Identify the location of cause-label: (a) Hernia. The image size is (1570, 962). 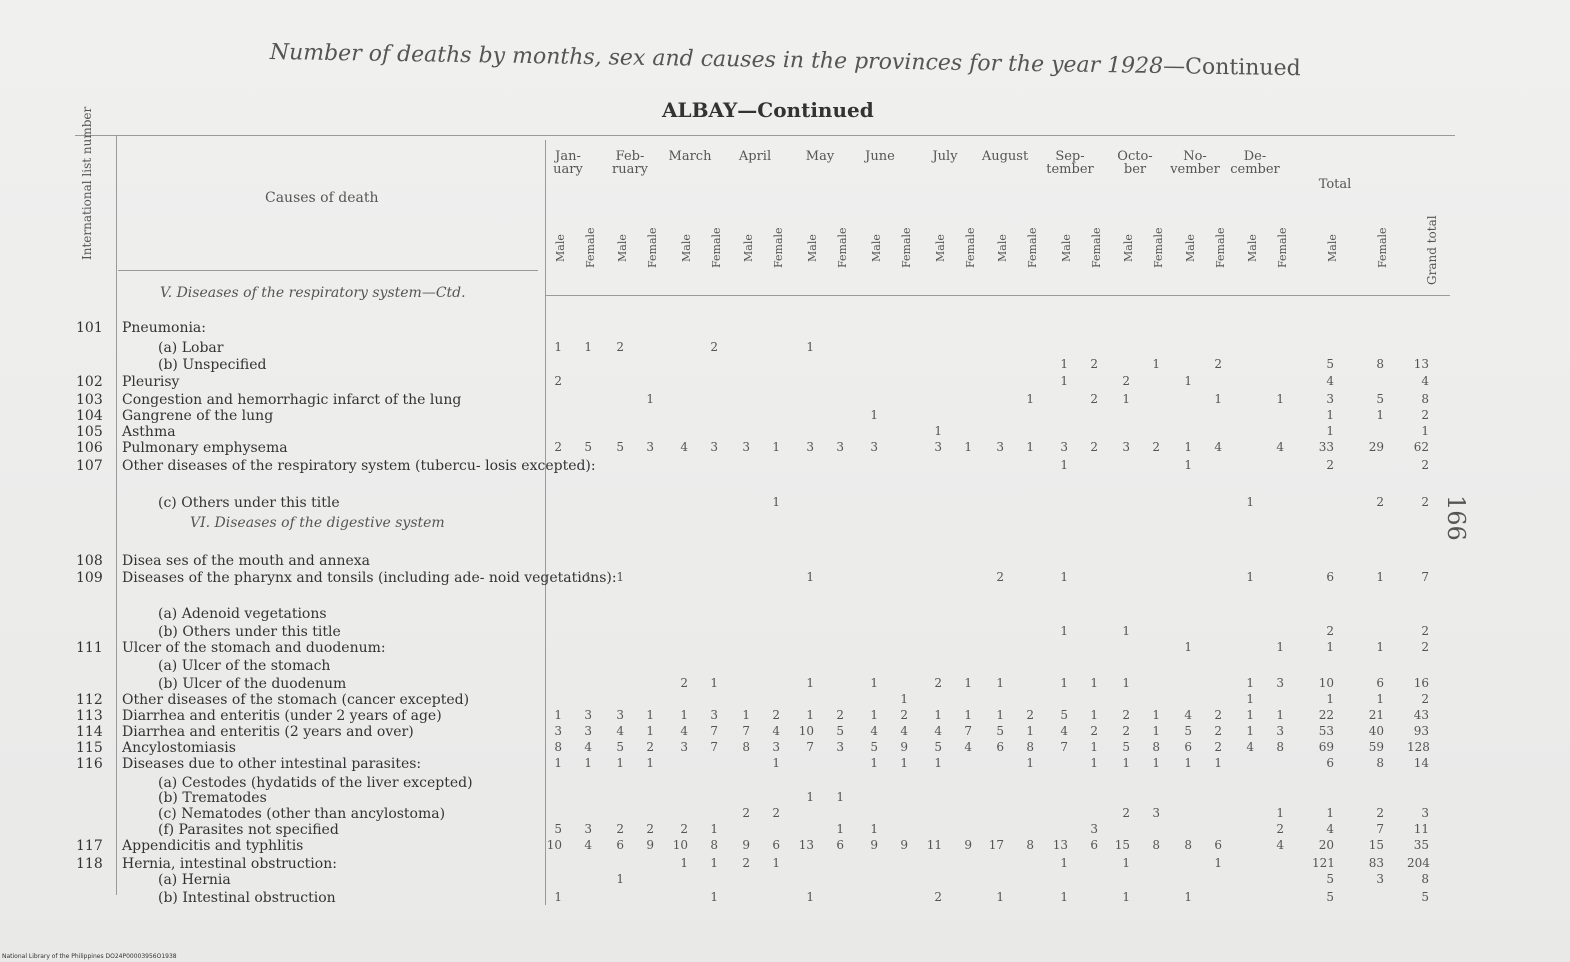
(194, 880).